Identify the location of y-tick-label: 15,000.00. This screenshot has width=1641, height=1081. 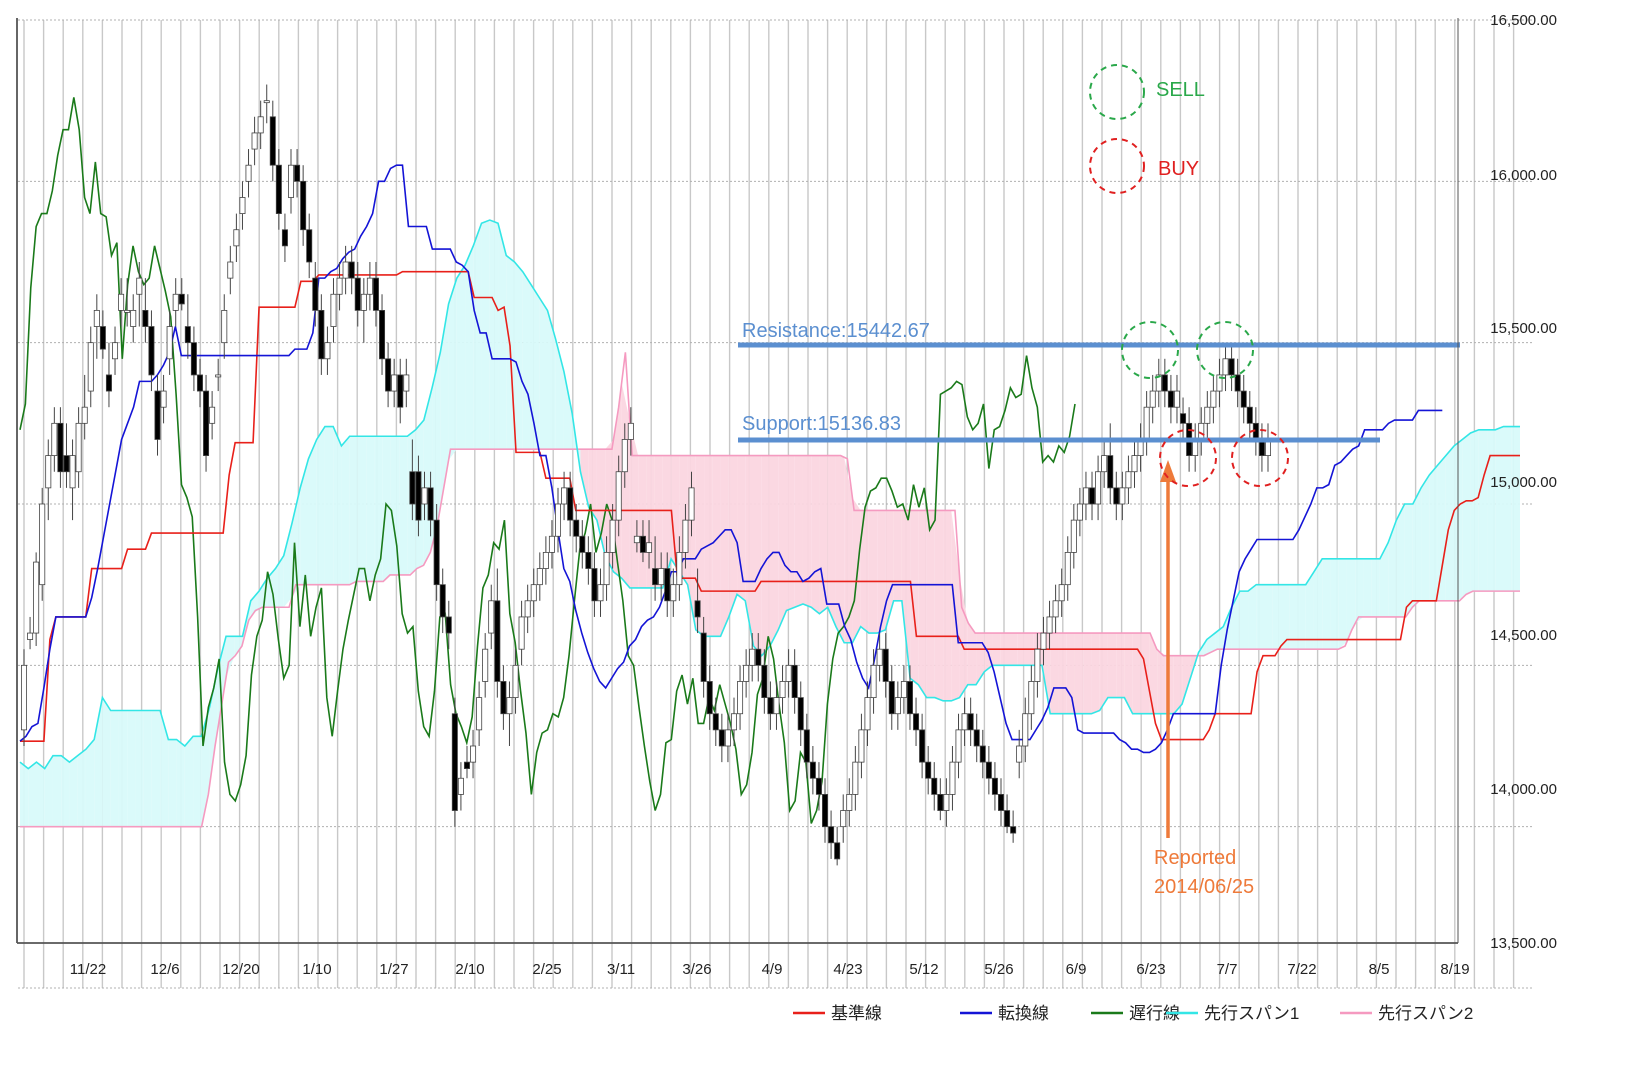
(1523, 482).